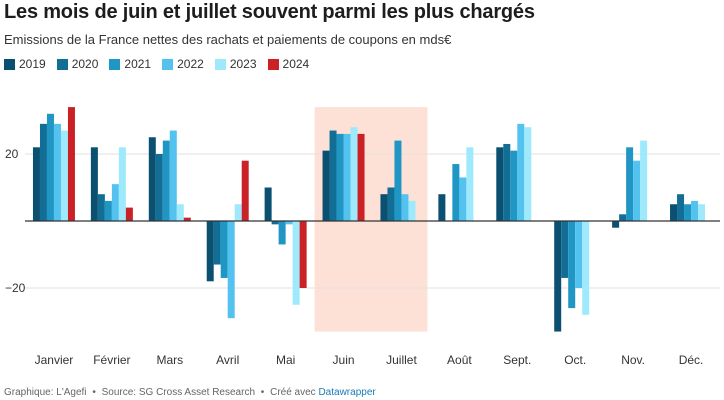  Describe the element at coordinates (183, 64) in the screenshot. I see `legend-item-2022: 2022` at that location.